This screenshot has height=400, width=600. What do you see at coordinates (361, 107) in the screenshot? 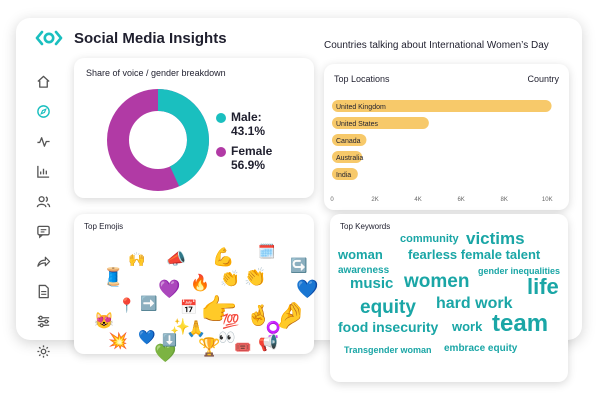
I see `bar-label: United Kingdom` at bounding box center [361, 107].